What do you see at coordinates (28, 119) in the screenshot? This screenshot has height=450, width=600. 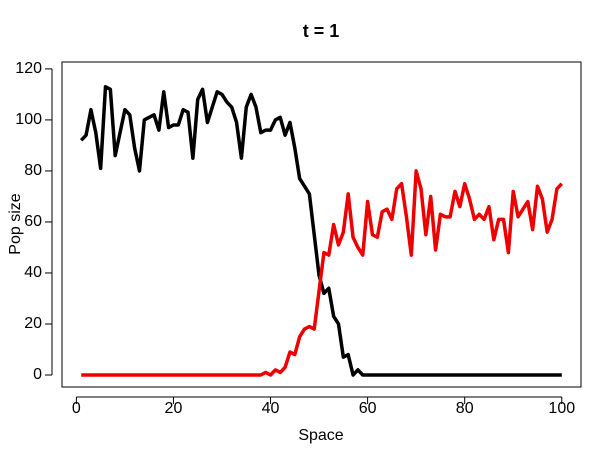 I see `y-tick-label: 100` at bounding box center [28, 119].